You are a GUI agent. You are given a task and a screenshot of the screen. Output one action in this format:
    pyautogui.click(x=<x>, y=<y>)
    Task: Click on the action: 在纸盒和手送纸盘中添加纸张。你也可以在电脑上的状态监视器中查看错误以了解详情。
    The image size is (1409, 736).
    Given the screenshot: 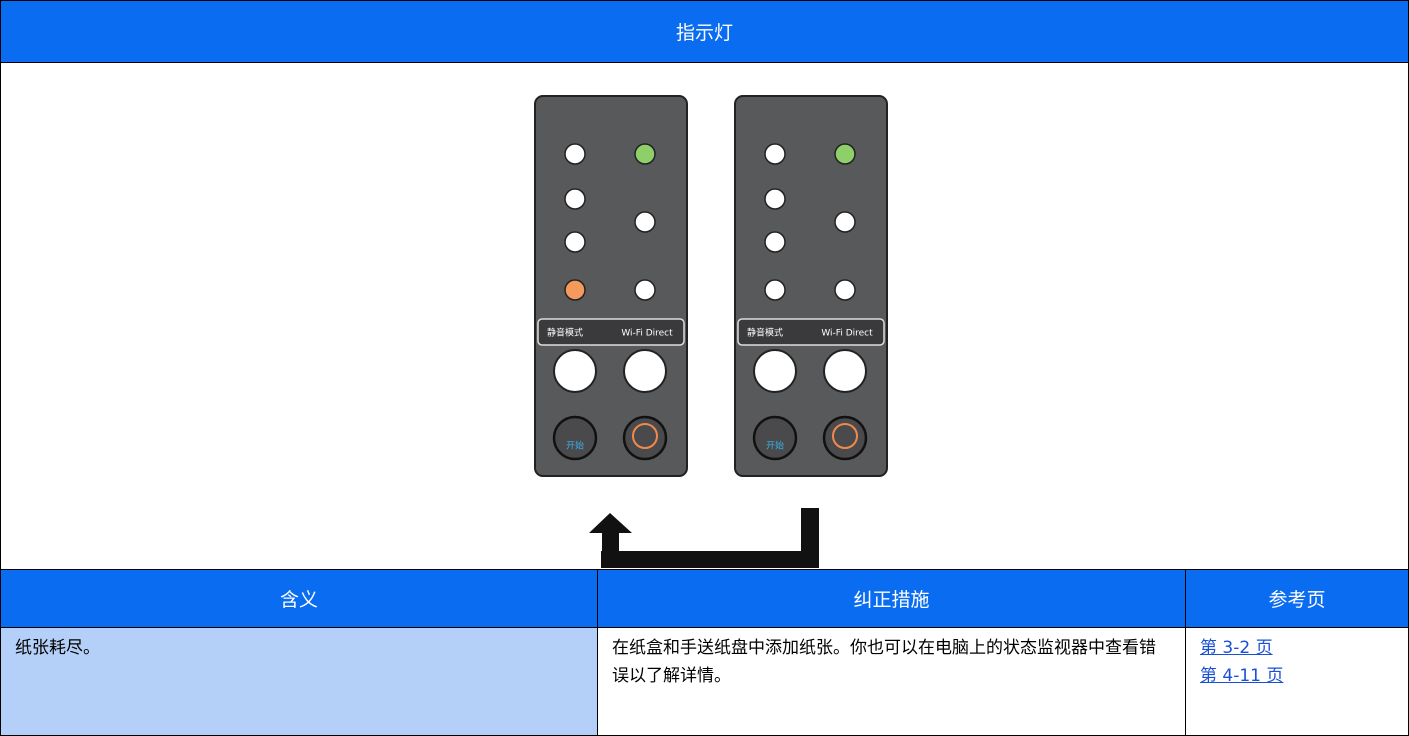 What is the action you would take?
    pyautogui.click(x=892, y=681)
    